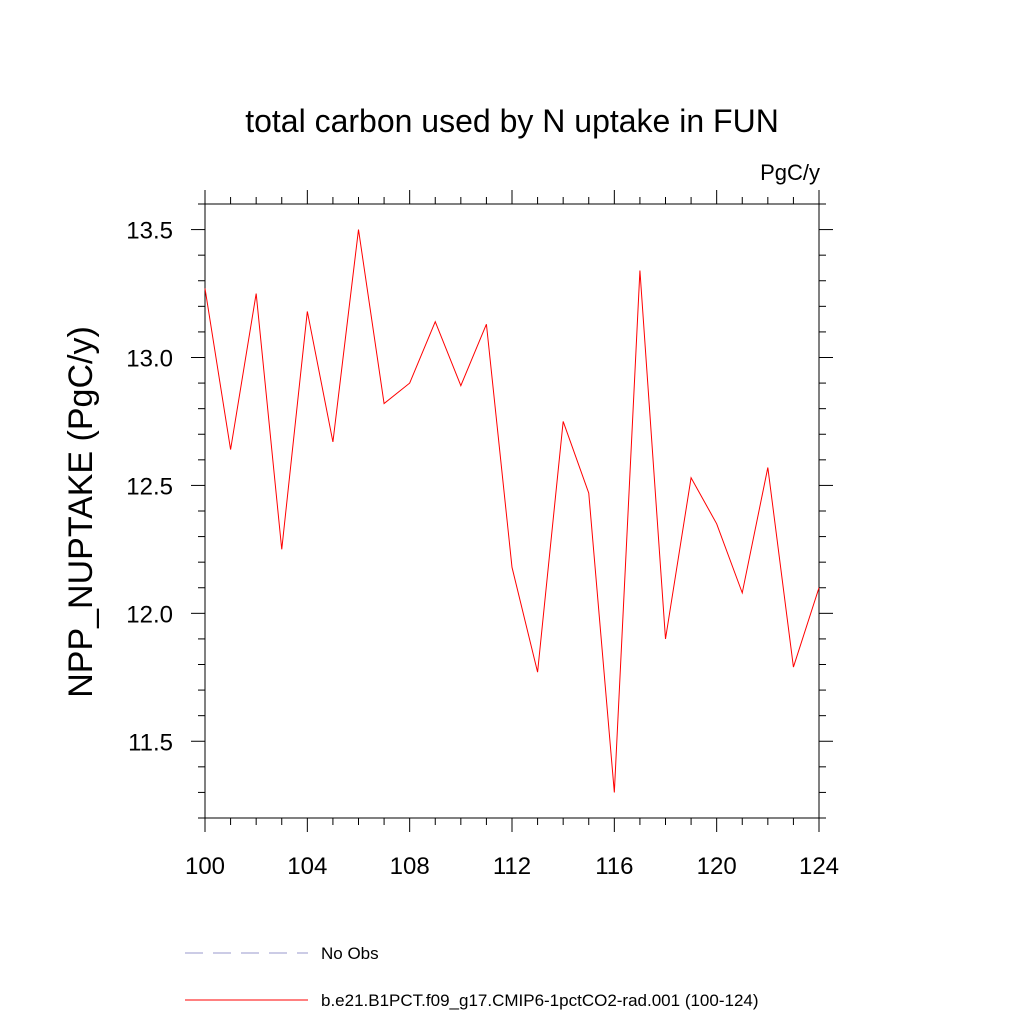 The width and height of the screenshot is (1024, 1024). I want to click on chart-title: total carbon used by N uptake in FUN, so click(512, 121).